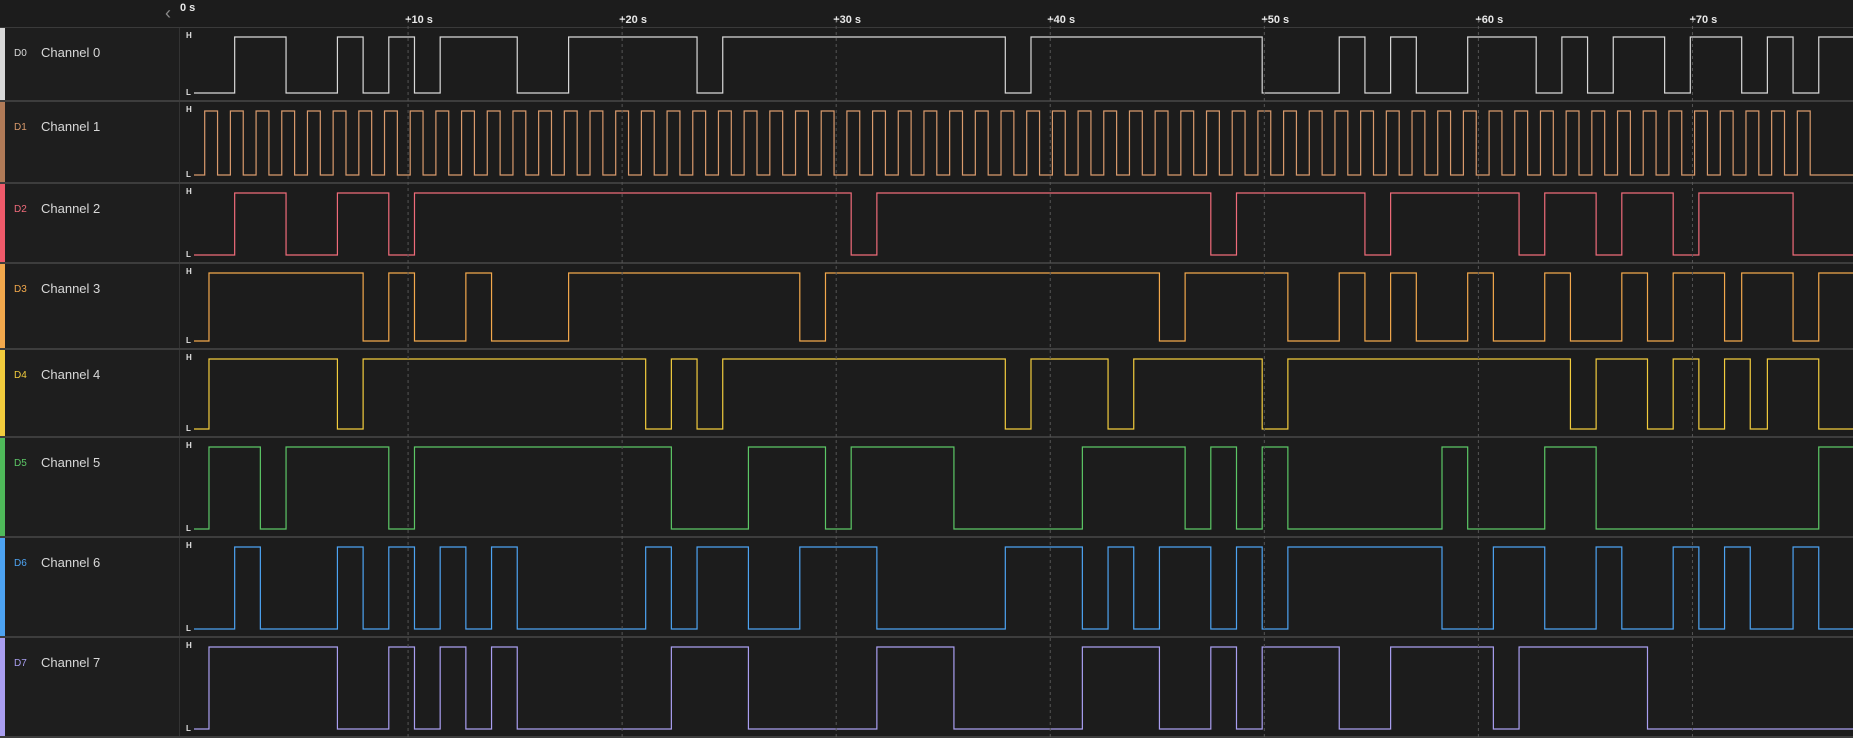  Describe the element at coordinates (1703, 20) in the screenshot. I see `ruler-tick-label: +70 s` at that location.